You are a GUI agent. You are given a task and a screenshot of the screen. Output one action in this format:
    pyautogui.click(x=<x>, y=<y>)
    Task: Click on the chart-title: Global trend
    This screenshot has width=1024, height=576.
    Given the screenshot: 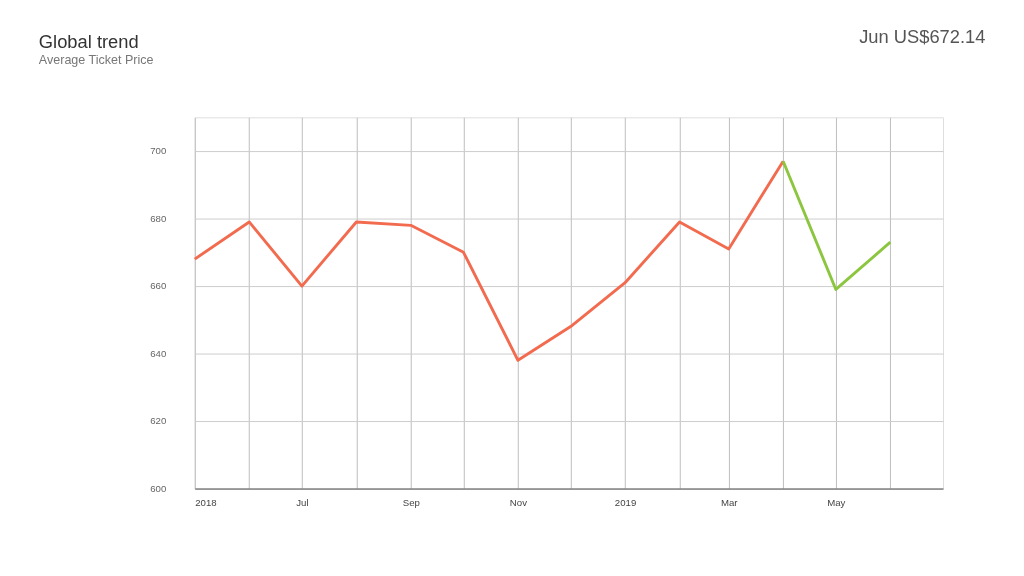 What is the action you would take?
    pyautogui.click(x=88, y=41)
    